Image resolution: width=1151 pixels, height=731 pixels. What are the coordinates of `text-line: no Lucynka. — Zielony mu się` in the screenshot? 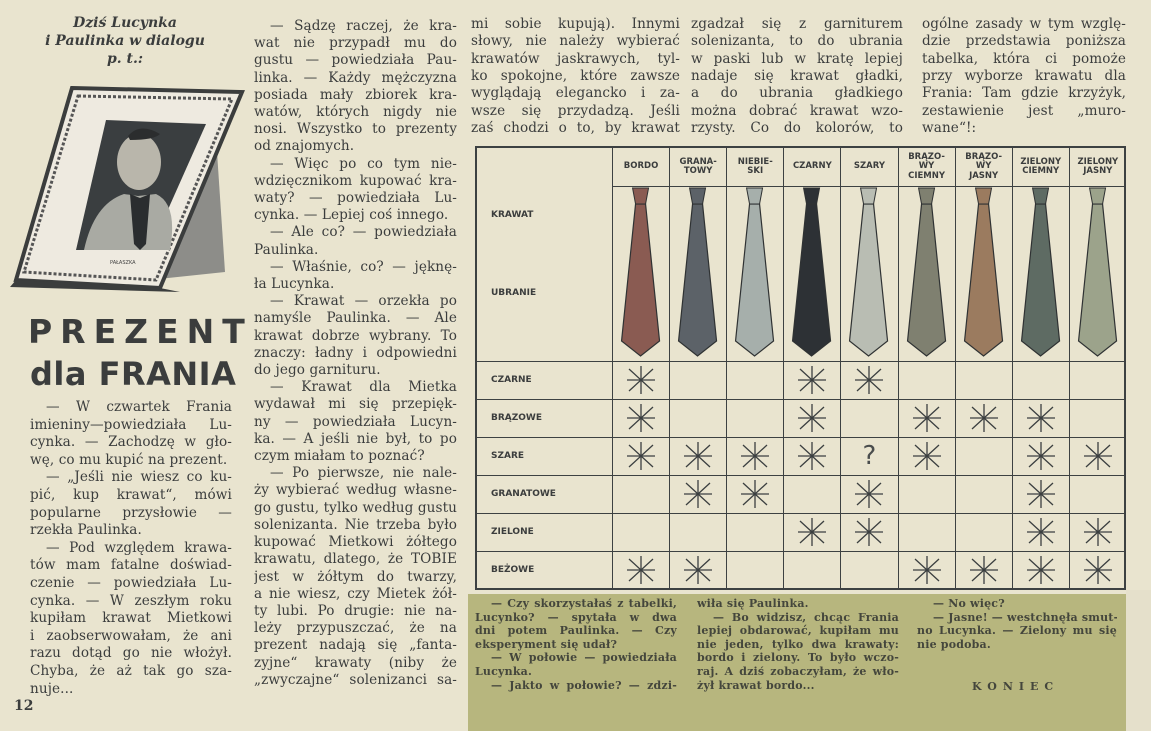 It's located at (1017, 631).